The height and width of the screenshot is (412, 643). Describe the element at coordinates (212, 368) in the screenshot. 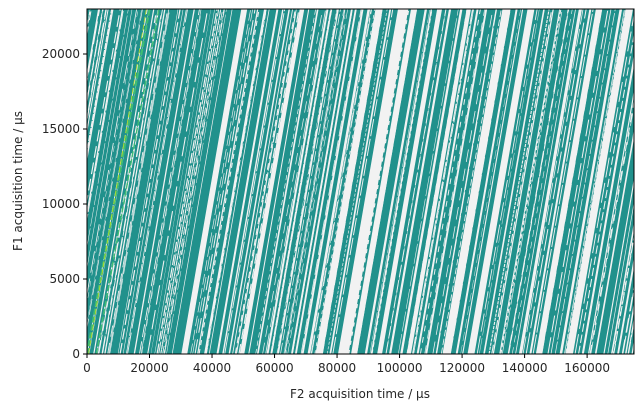

I see `x-tick-label-2: 40000` at that location.